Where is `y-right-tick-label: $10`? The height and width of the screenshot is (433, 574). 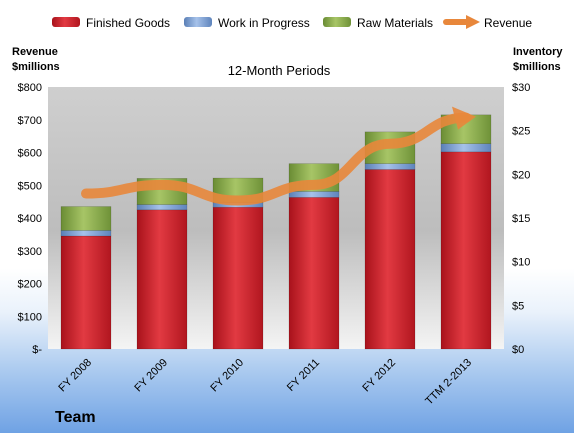 y-right-tick-label: $10 is located at coordinates (521, 263).